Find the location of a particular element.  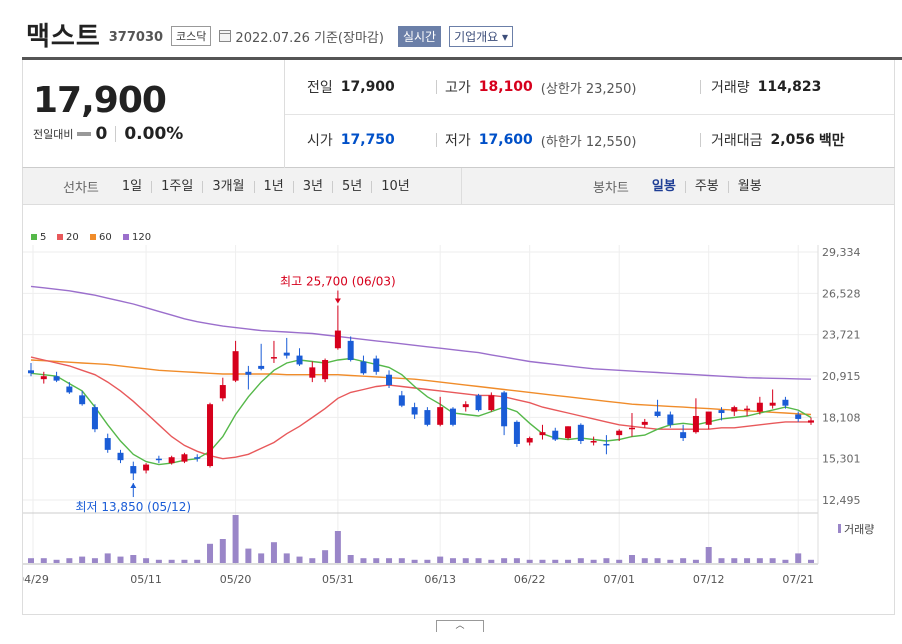

collapse-toggle: ︿ is located at coordinates (460, 626).